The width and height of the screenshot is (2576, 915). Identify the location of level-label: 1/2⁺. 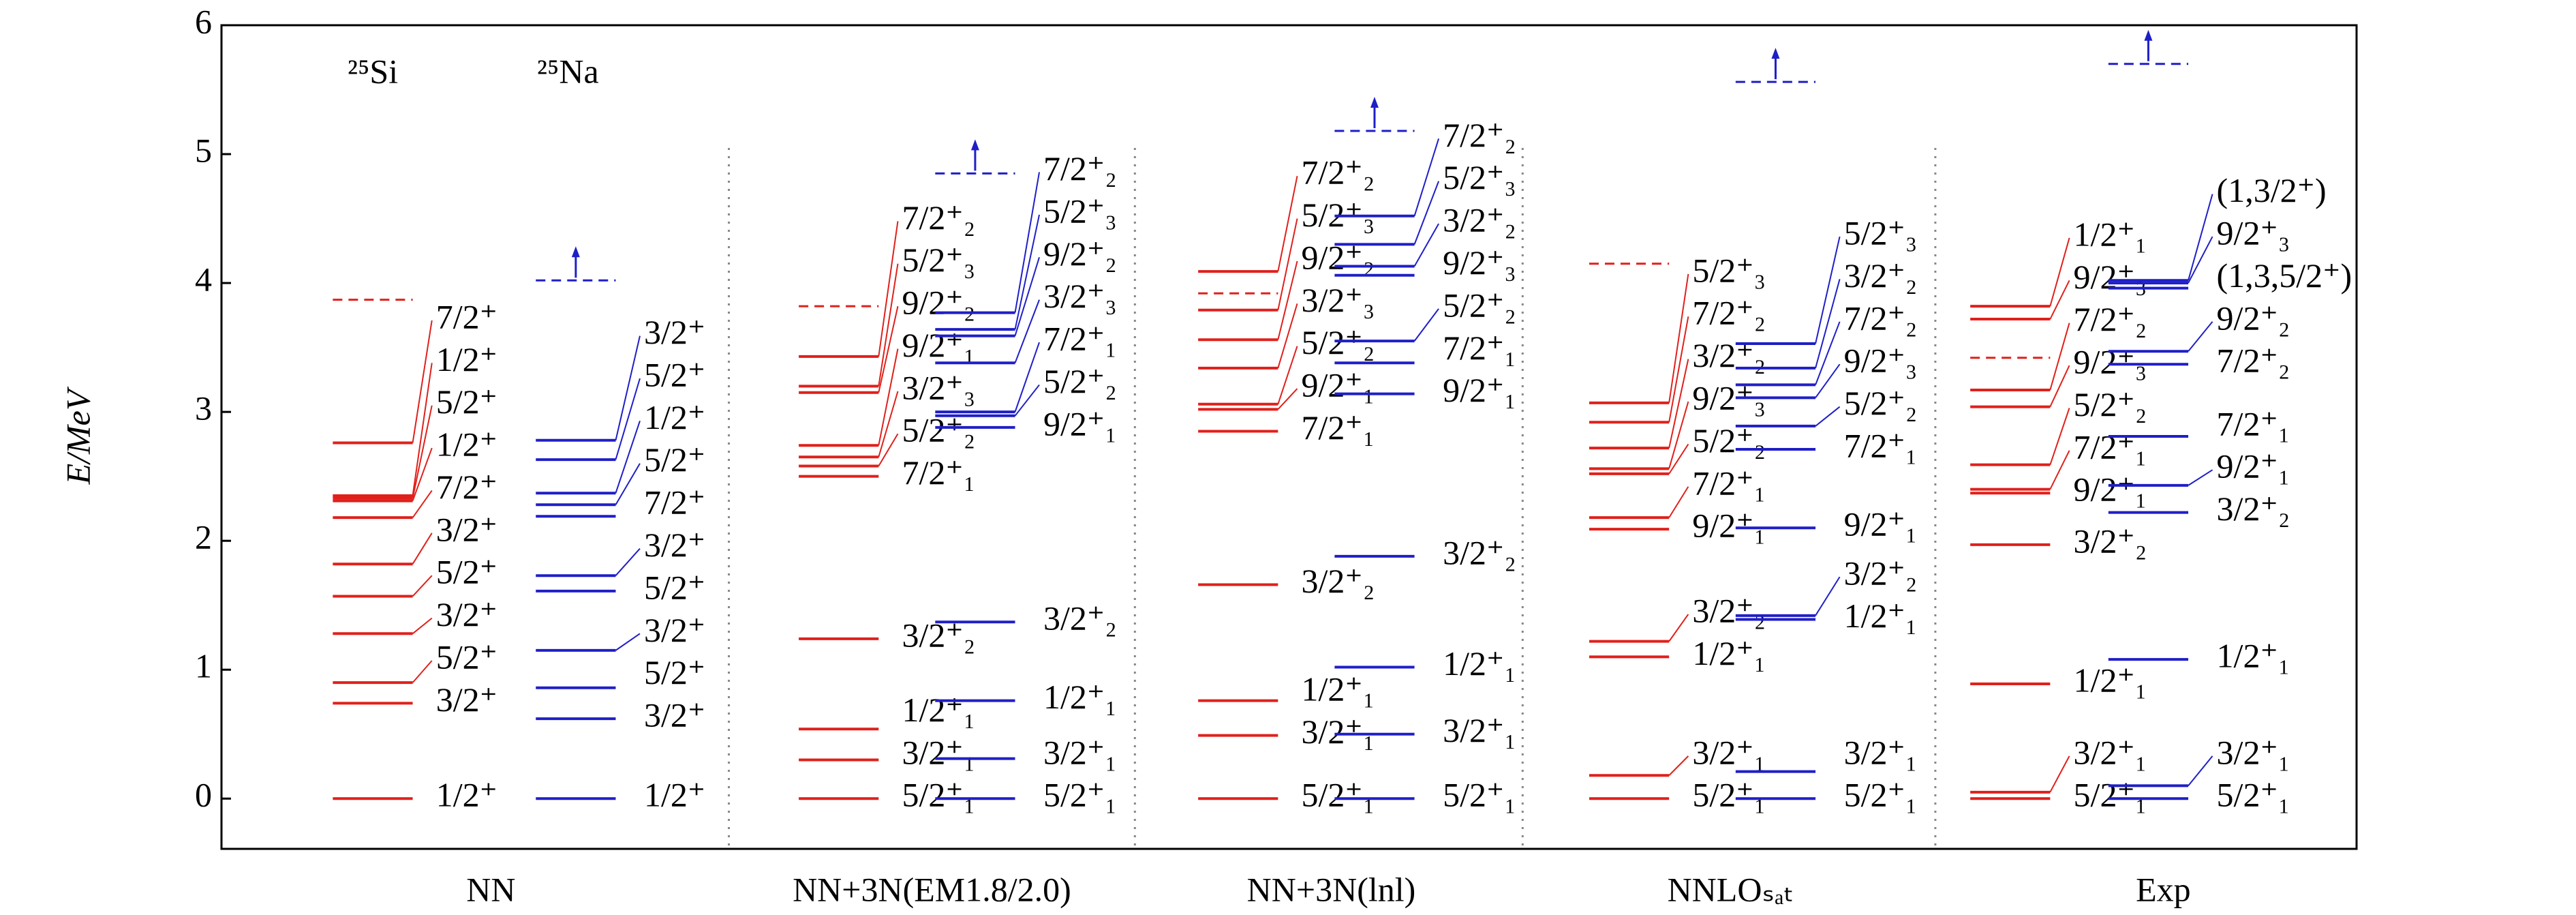
(466, 795).